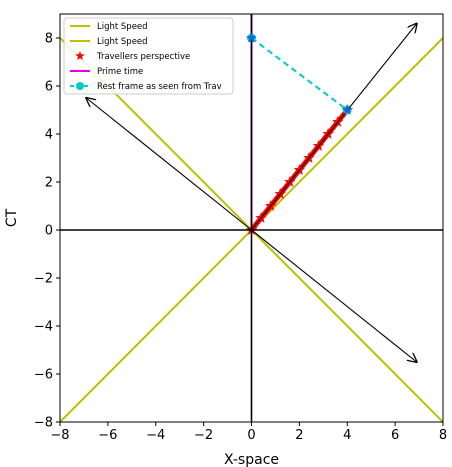  Describe the element at coordinates (159, 87) in the screenshot. I see `legend-label-4: Rest frame as seen from Trav` at that location.